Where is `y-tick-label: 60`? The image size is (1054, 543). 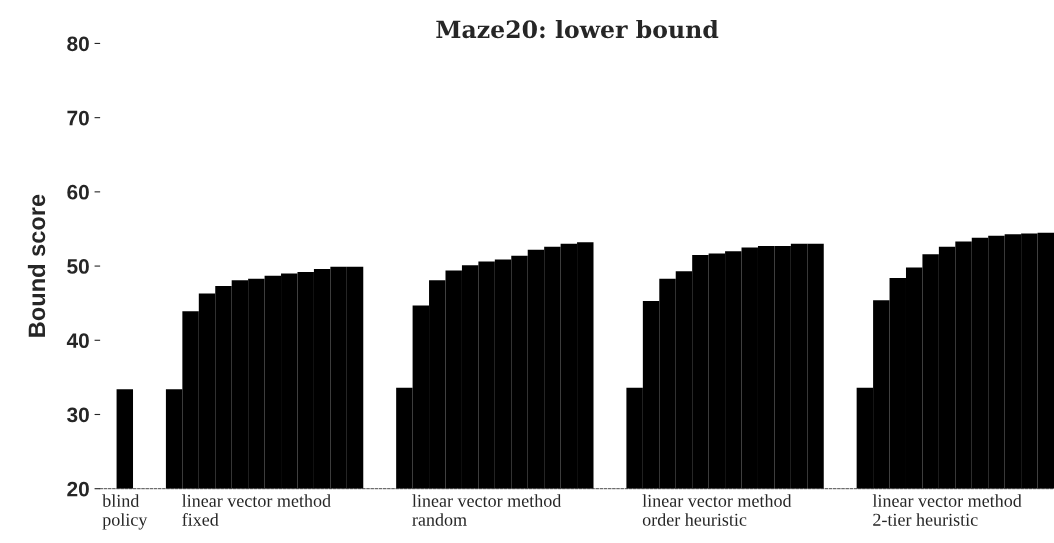 y-tick-label: 60 is located at coordinates (78, 192).